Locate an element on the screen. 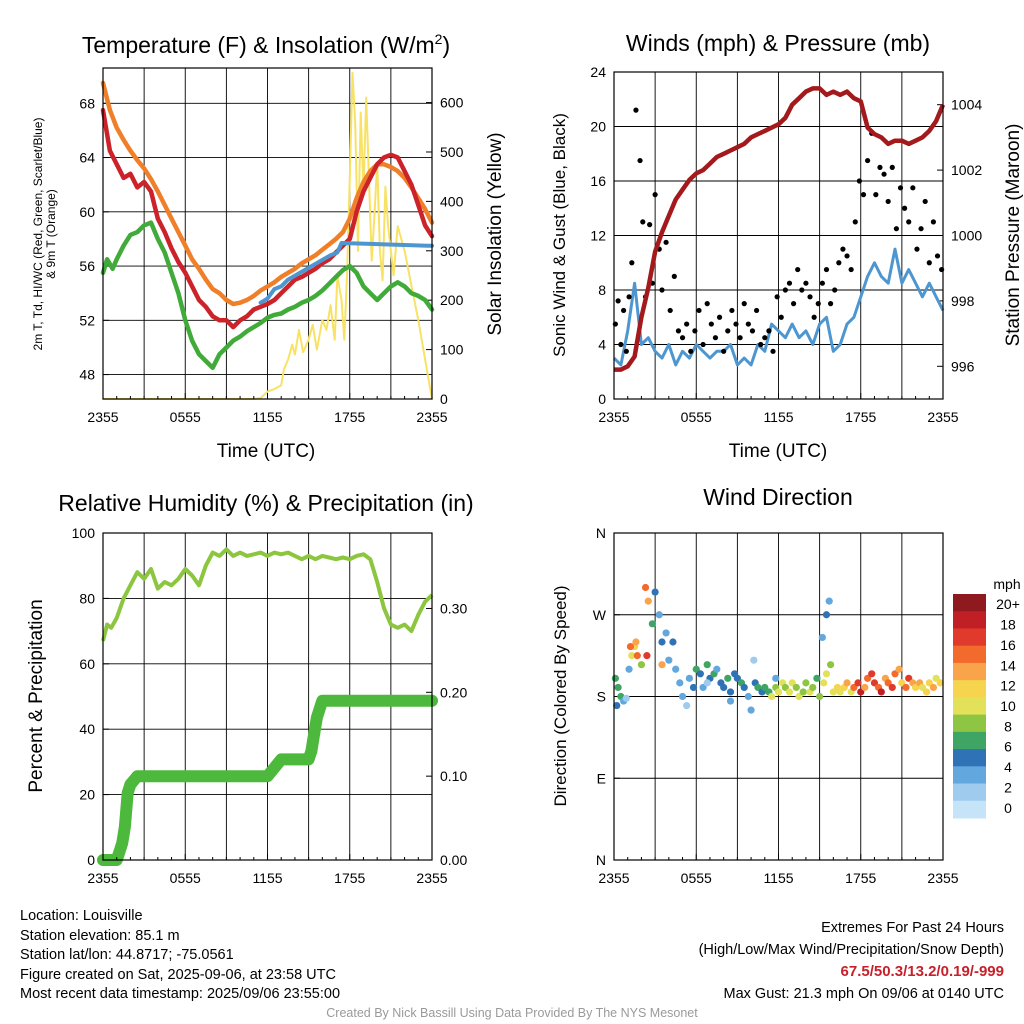  temperature-y-tick-label: 52 is located at coordinates (87, 320).